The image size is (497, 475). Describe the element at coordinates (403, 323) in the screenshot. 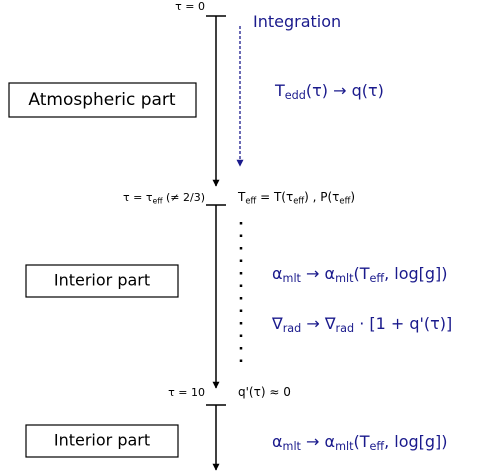

I see `text: · [1 + q'(τ)]` at that location.